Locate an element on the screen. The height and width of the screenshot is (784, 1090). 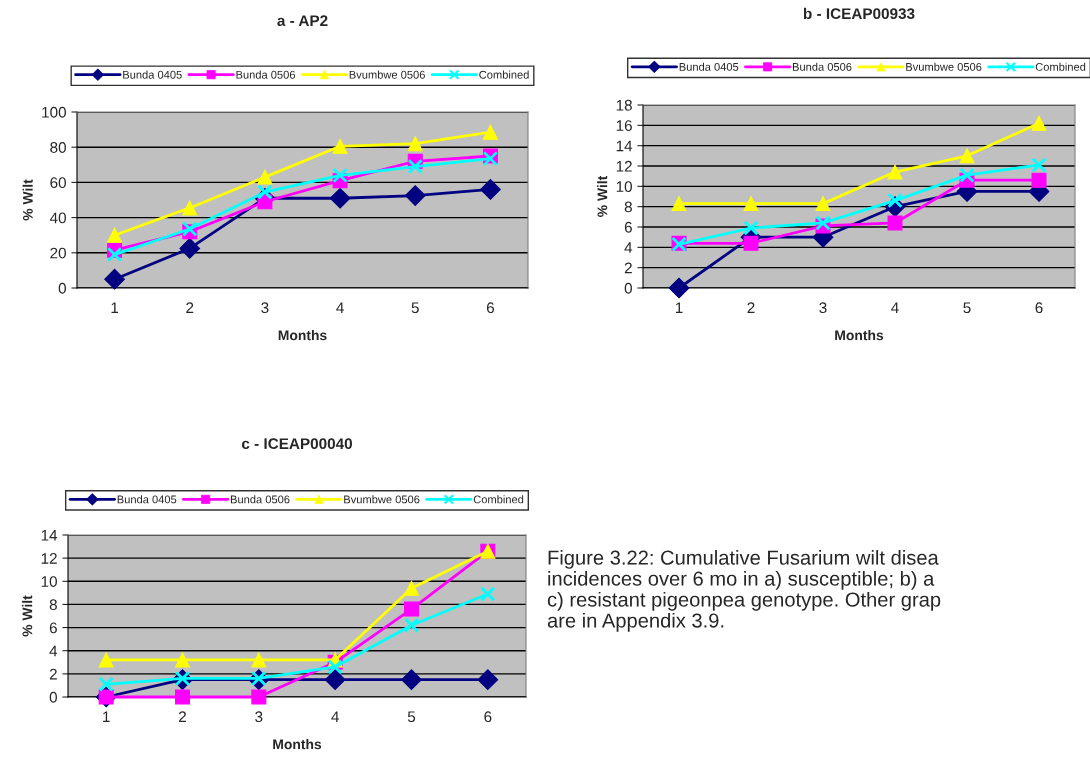
caption: Figure 3.22: Cumulative Fusarium wilt disea incidences over 6 mo in a) susceptible; b) a c) resistant pigeonpea genotype. Other grap are in Appendix 3.9. is located at coordinates (744, 591).